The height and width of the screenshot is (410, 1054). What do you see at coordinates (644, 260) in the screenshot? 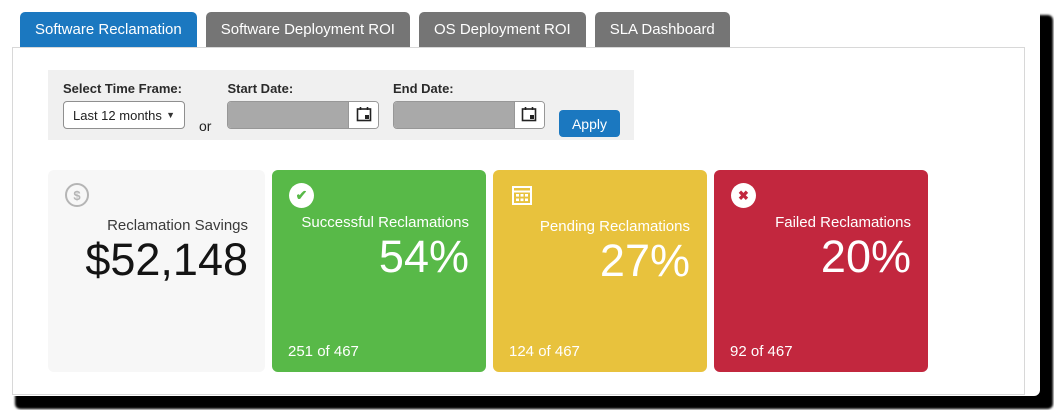
I see `card-value: 27%` at bounding box center [644, 260].